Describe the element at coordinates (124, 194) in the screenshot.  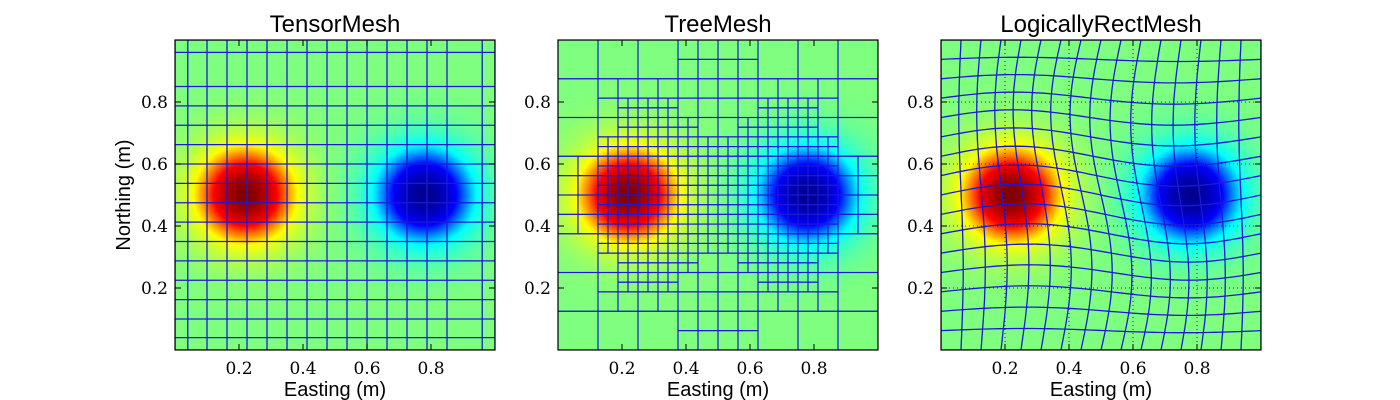
I see `y-axis-label: Northing (m)` at that location.